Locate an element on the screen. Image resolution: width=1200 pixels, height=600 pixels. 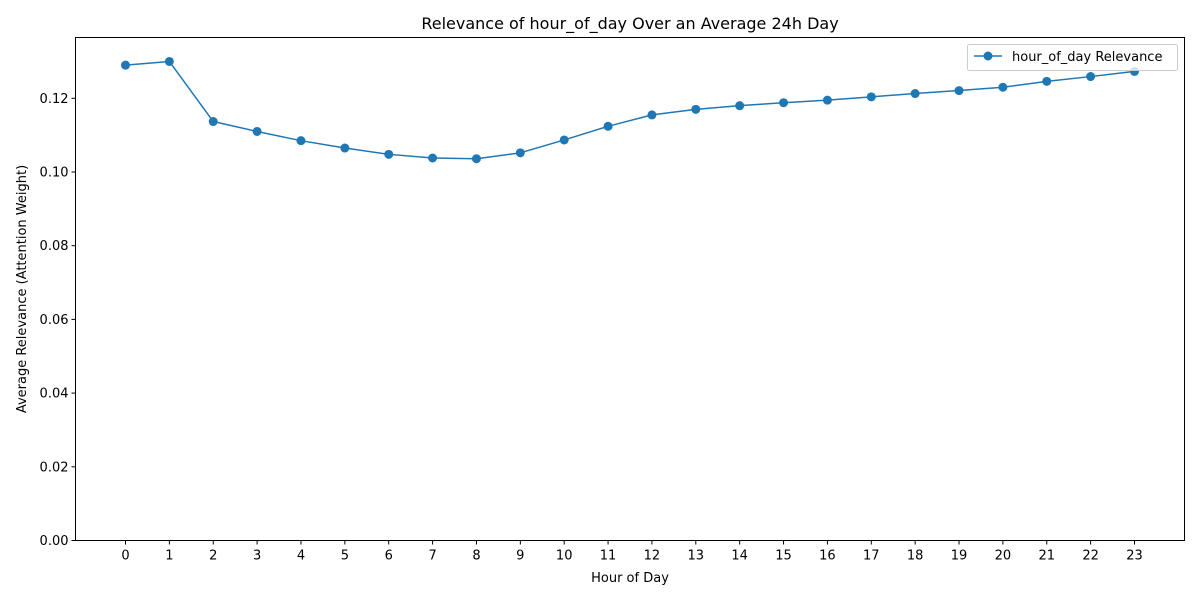
legend-label: hour_of_day Relevance is located at coordinates (1087, 57).